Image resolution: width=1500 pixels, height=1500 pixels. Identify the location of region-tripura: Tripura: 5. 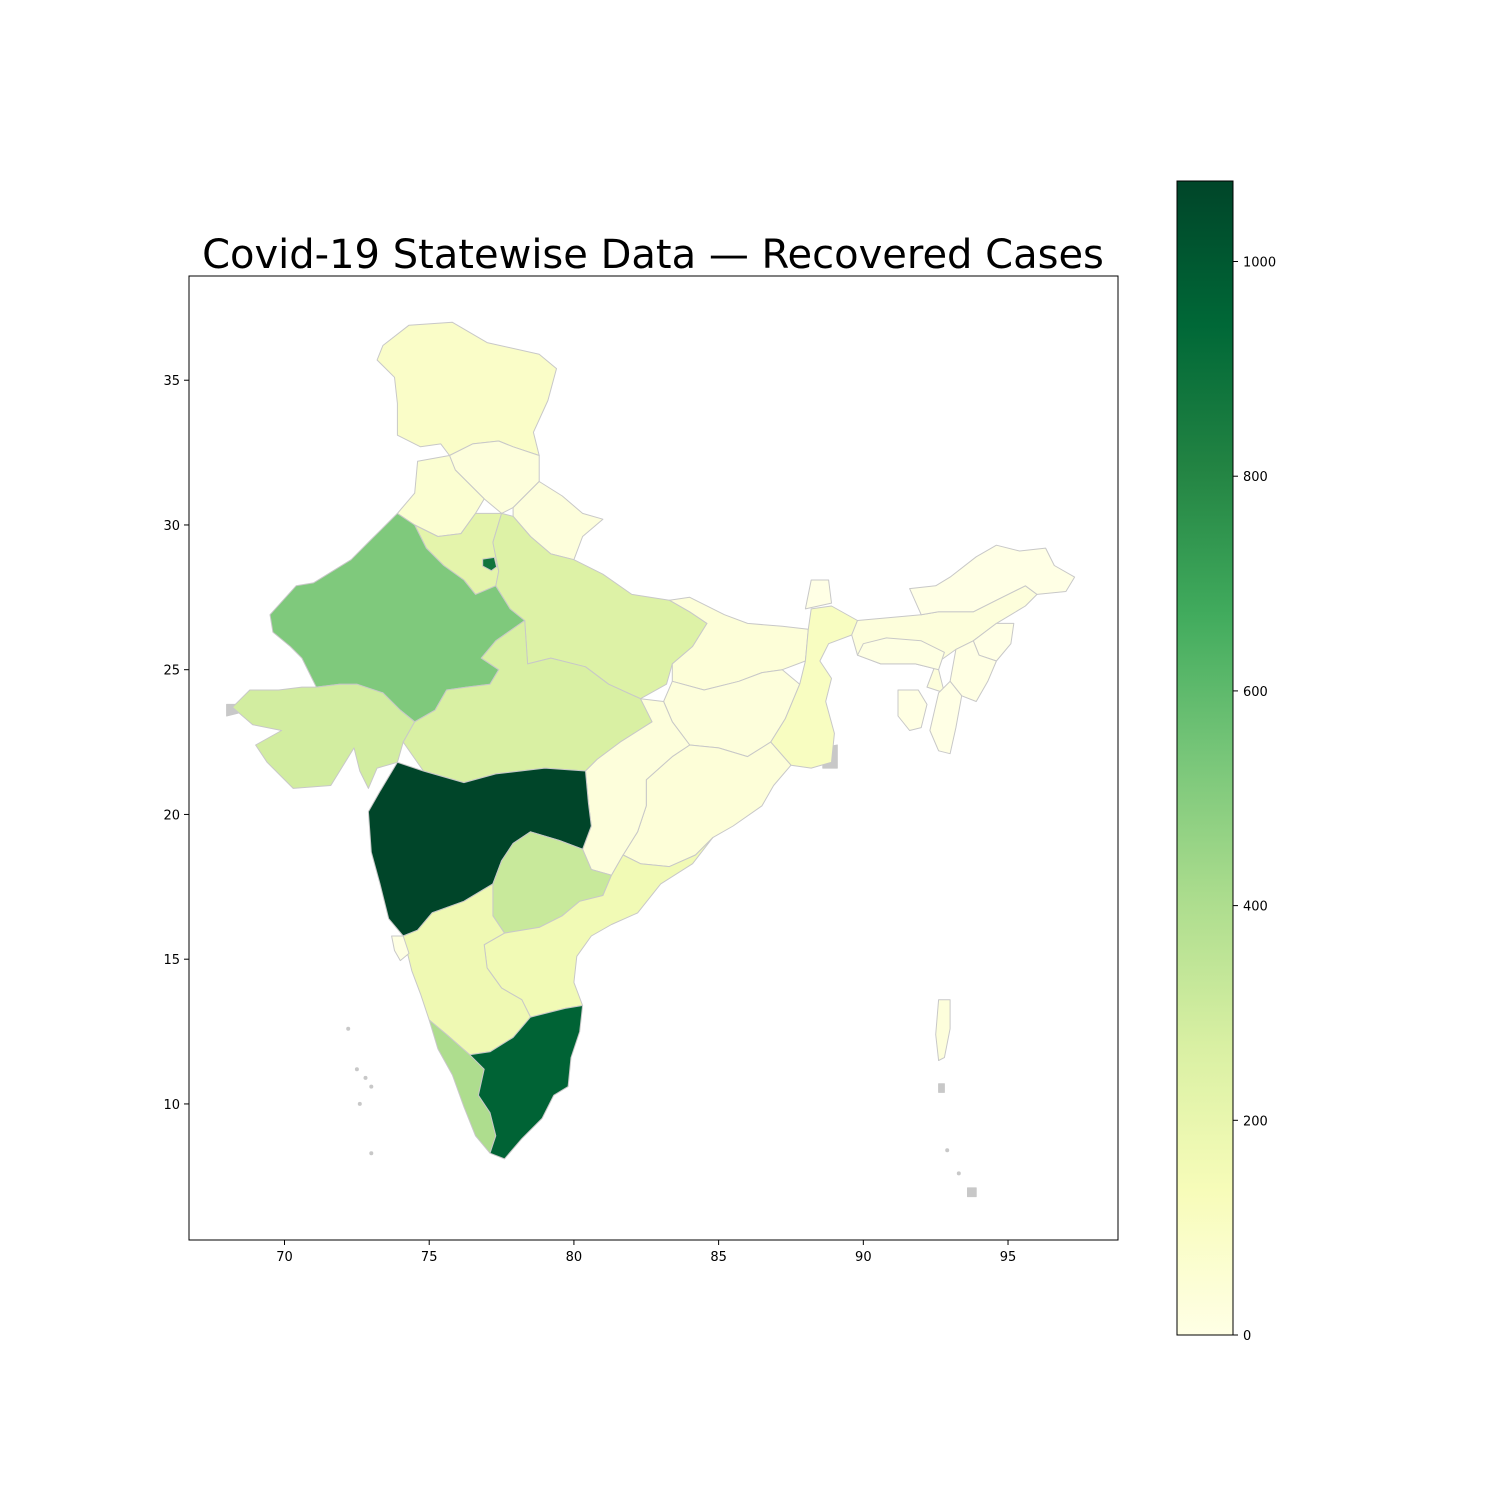
(912, 710).